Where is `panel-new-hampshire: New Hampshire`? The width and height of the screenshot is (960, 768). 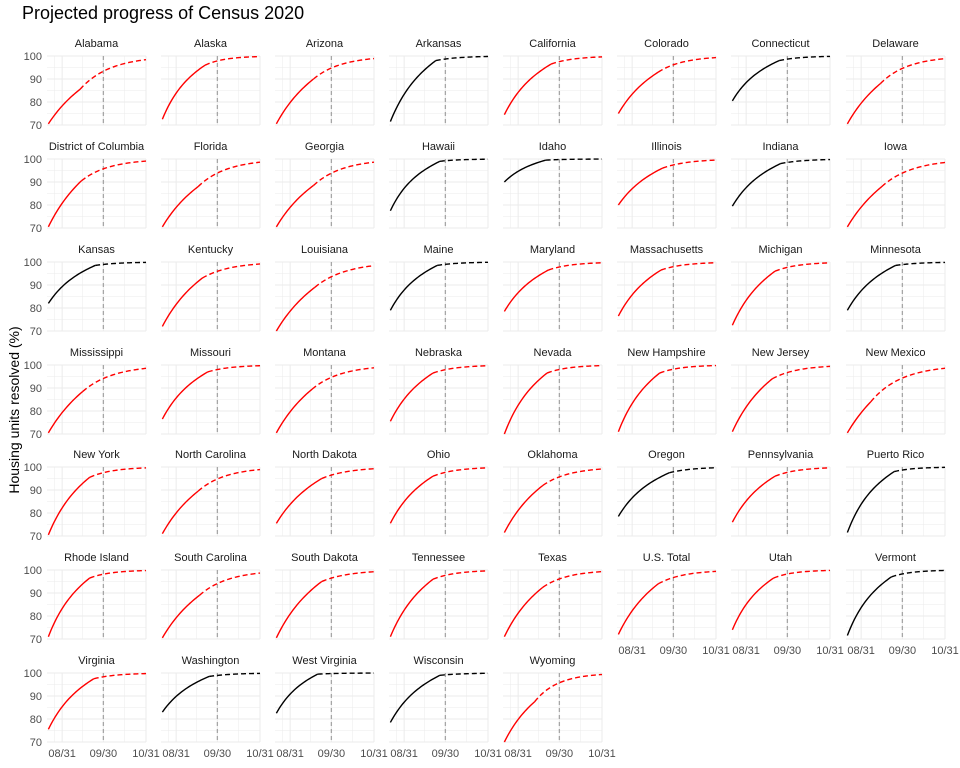
panel-new-hampshire: New Hampshire is located at coordinates (667, 391).